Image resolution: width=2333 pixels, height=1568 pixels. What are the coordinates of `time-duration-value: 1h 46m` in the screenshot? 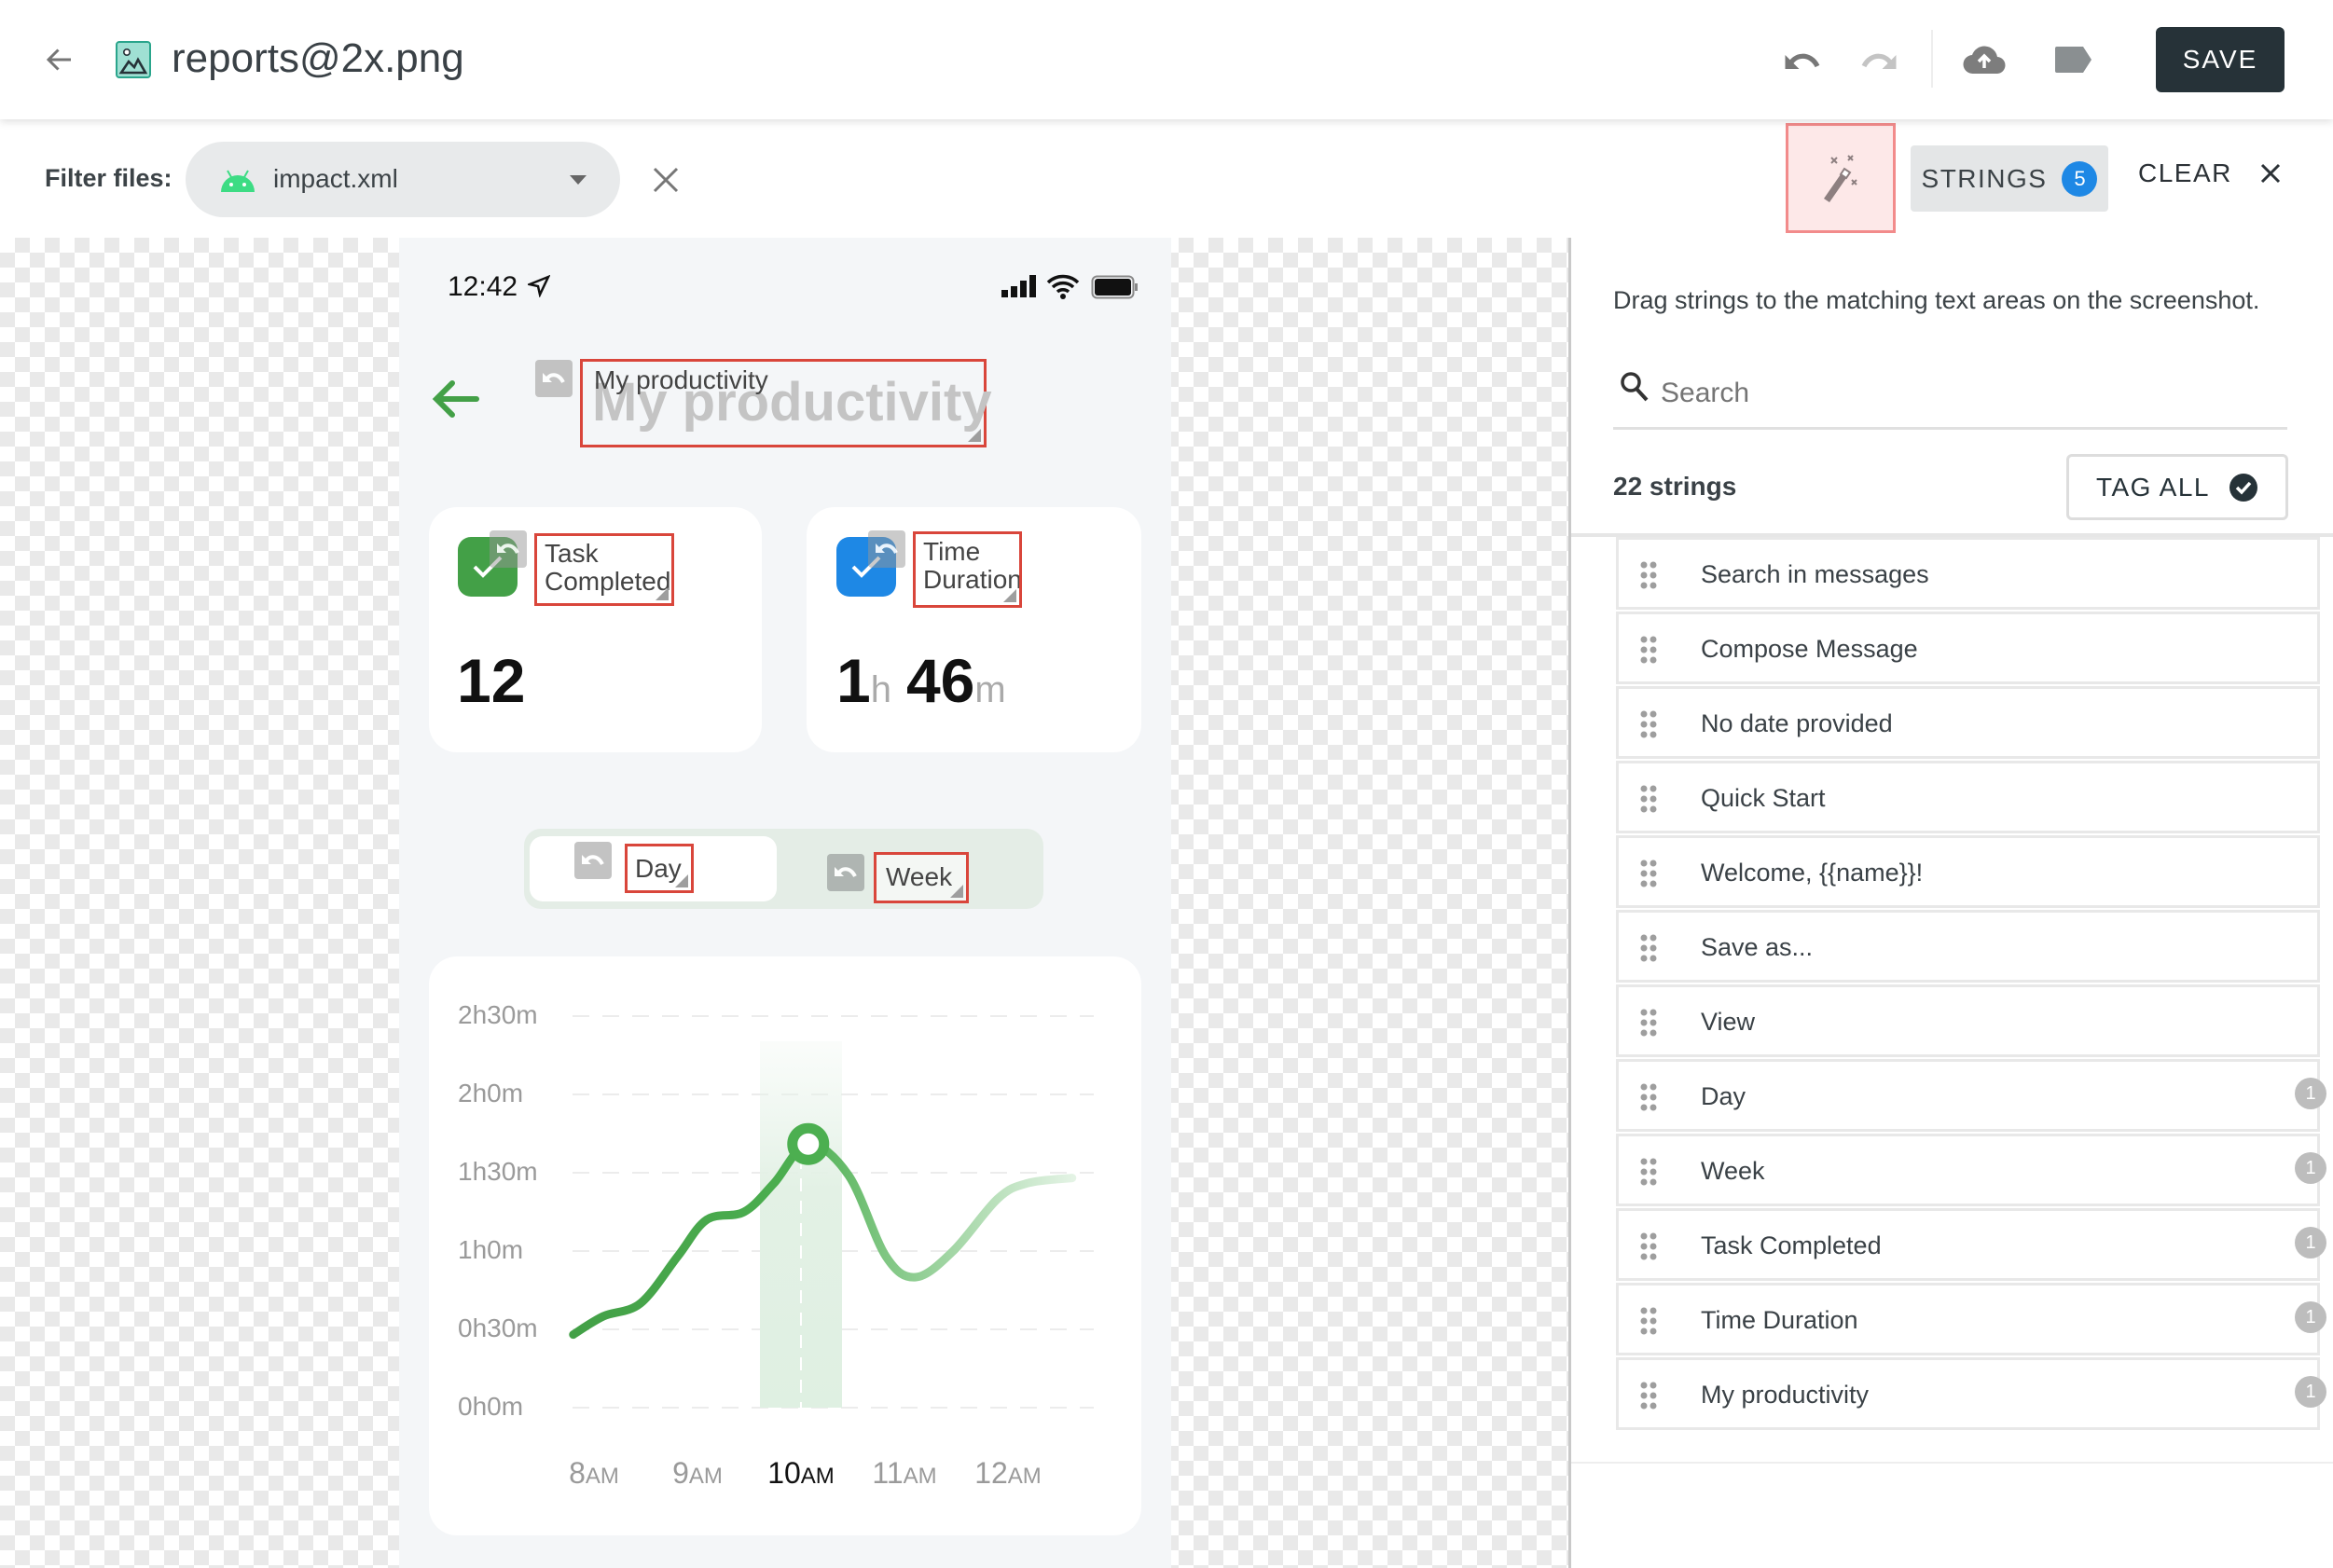 It's located at (921, 680).